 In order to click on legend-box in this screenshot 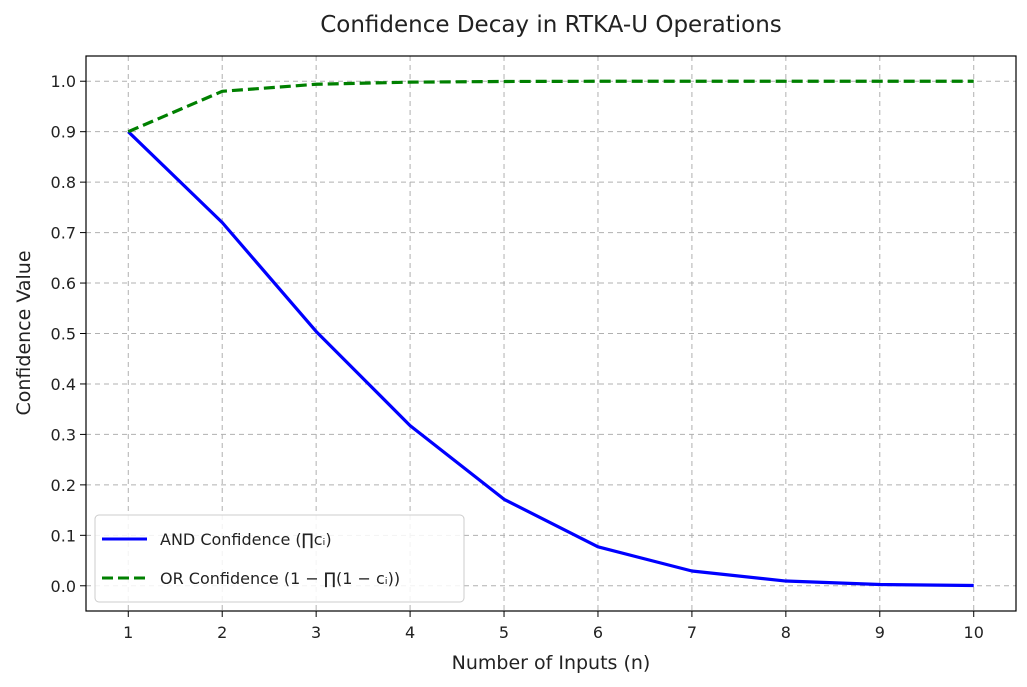, I will do `click(279, 558)`.